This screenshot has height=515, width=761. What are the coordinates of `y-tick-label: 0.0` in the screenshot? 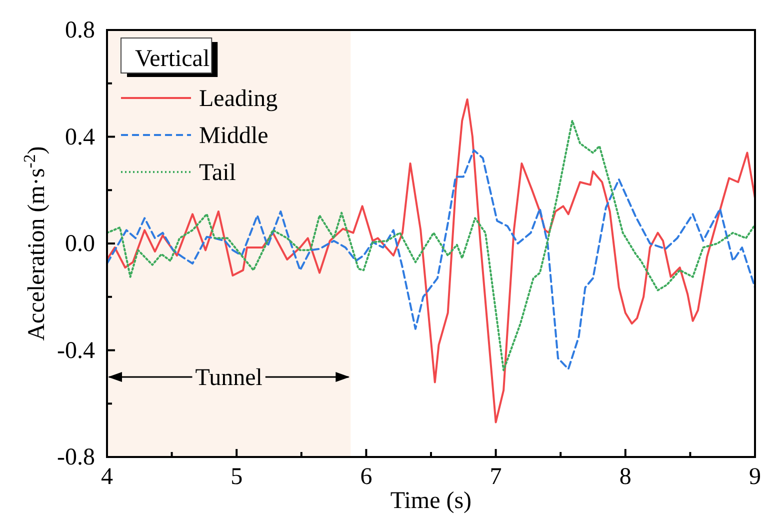 It's located at (80, 244).